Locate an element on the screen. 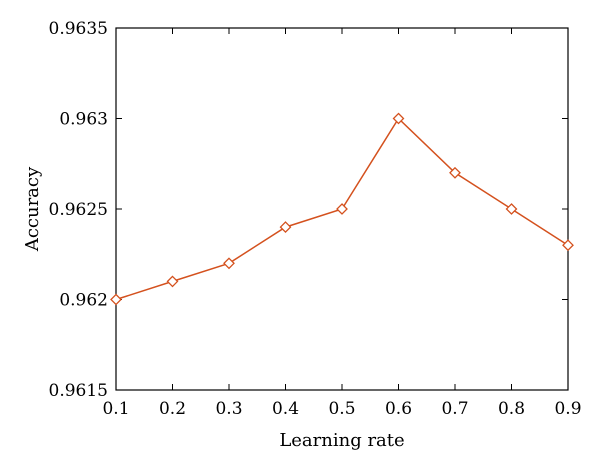  y-tick-label: 0.9625 is located at coordinates (78, 210).